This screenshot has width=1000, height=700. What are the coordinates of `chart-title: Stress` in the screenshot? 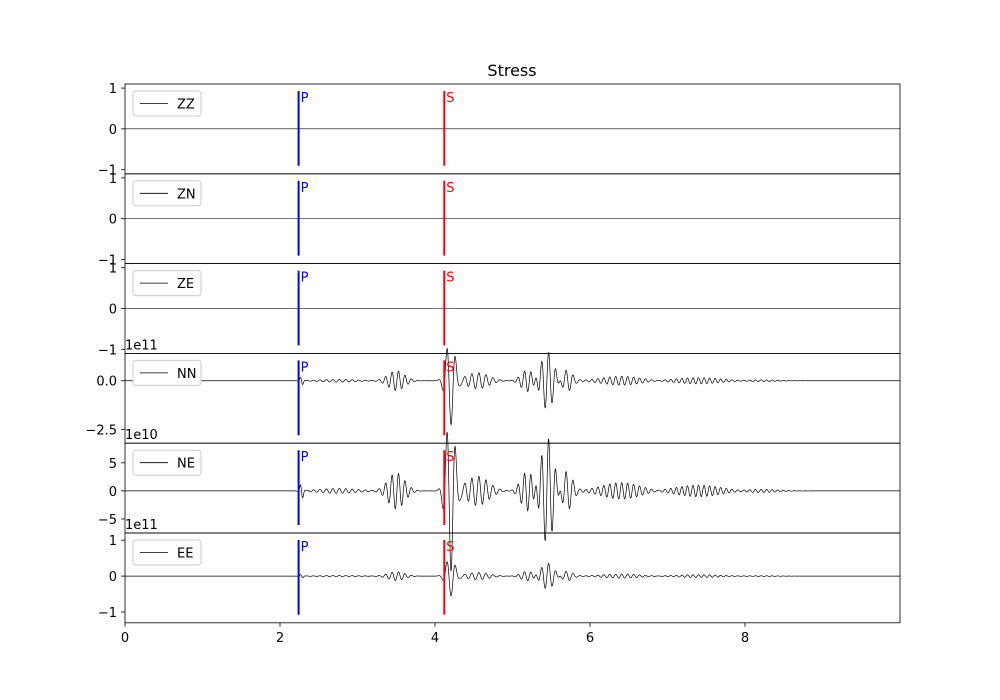 It's located at (511, 70).